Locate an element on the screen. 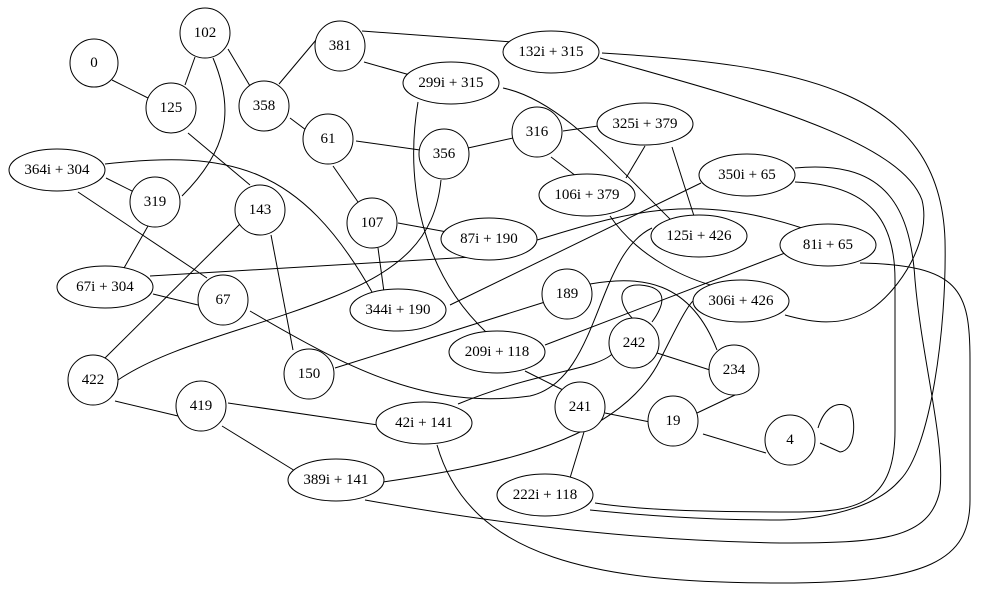 This screenshot has width=989, height=604. node-319: 319 is located at coordinates (155, 202).